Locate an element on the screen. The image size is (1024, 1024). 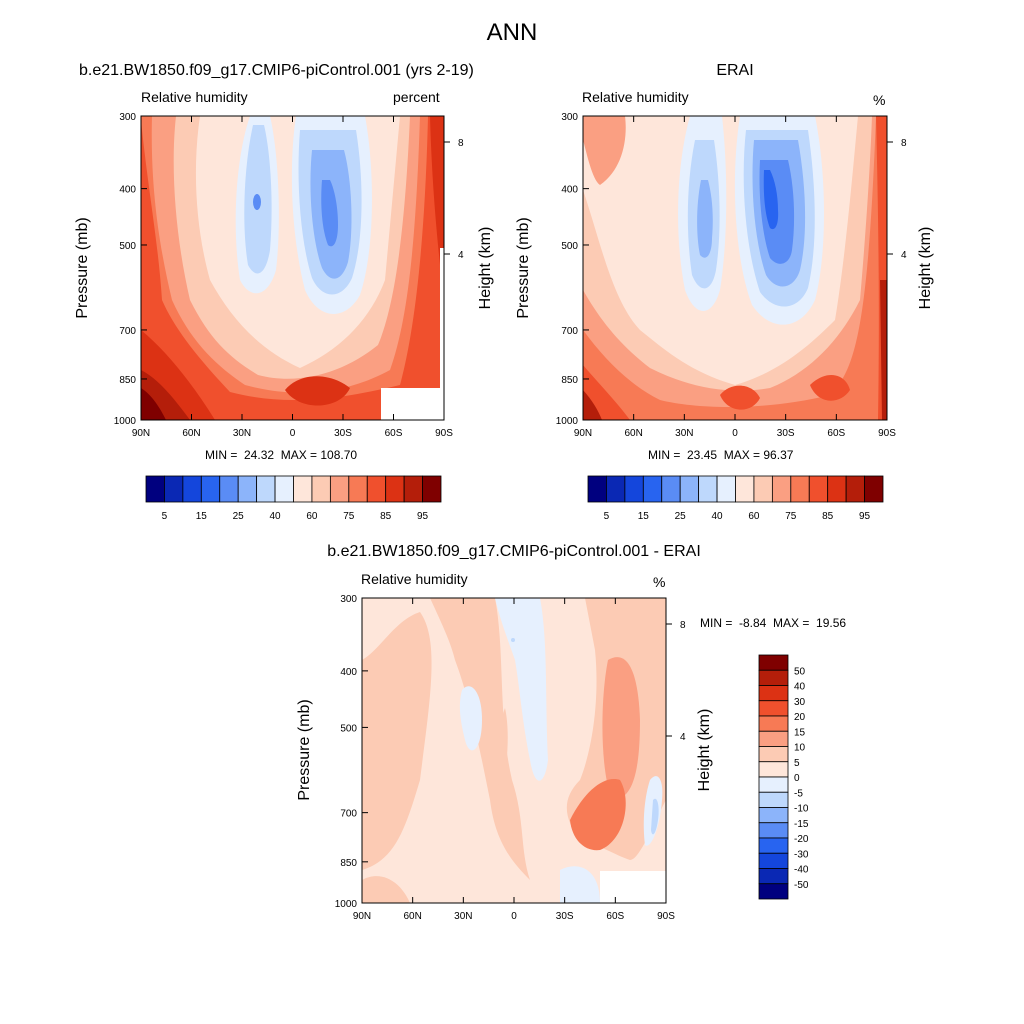
colorbar-label: 25 is located at coordinates (239, 516).